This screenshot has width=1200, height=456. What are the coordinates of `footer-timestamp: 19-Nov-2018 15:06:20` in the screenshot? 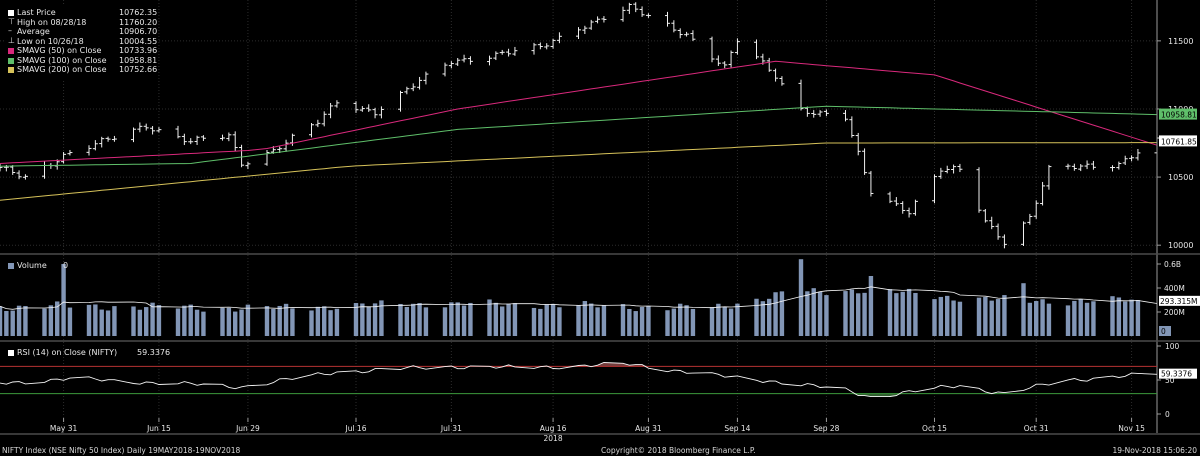 It's located at (1154, 450).